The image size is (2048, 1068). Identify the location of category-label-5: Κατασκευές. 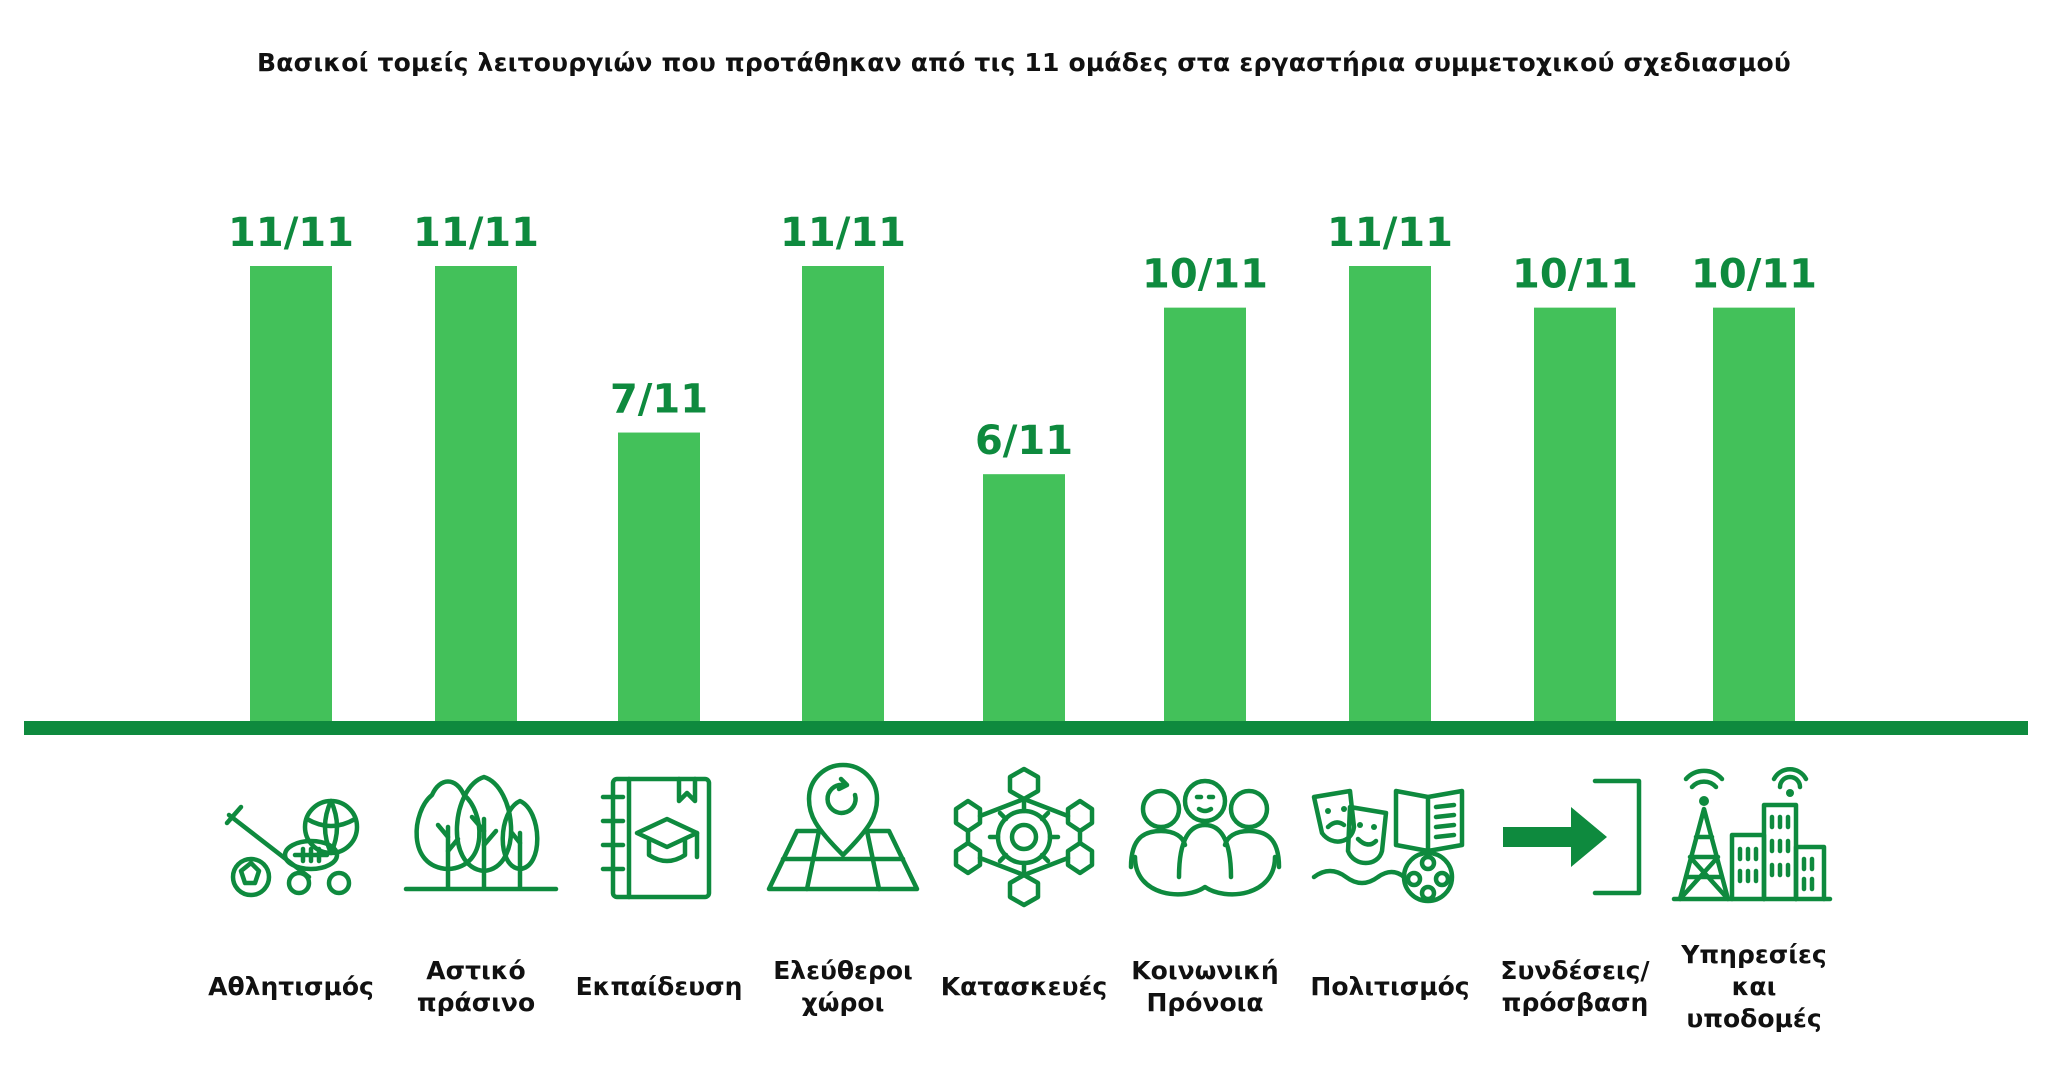
(1024, 986).